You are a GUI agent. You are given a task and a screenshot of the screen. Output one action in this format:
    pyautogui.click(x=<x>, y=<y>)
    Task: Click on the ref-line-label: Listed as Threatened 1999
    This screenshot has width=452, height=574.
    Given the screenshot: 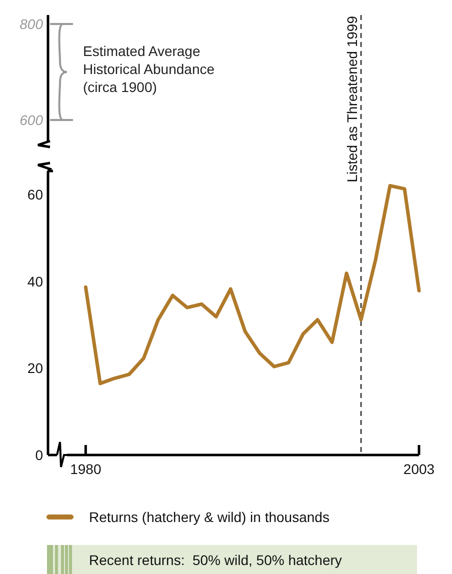 What is the action you would take?
    pyautogui.click(x=352, y=99)
    